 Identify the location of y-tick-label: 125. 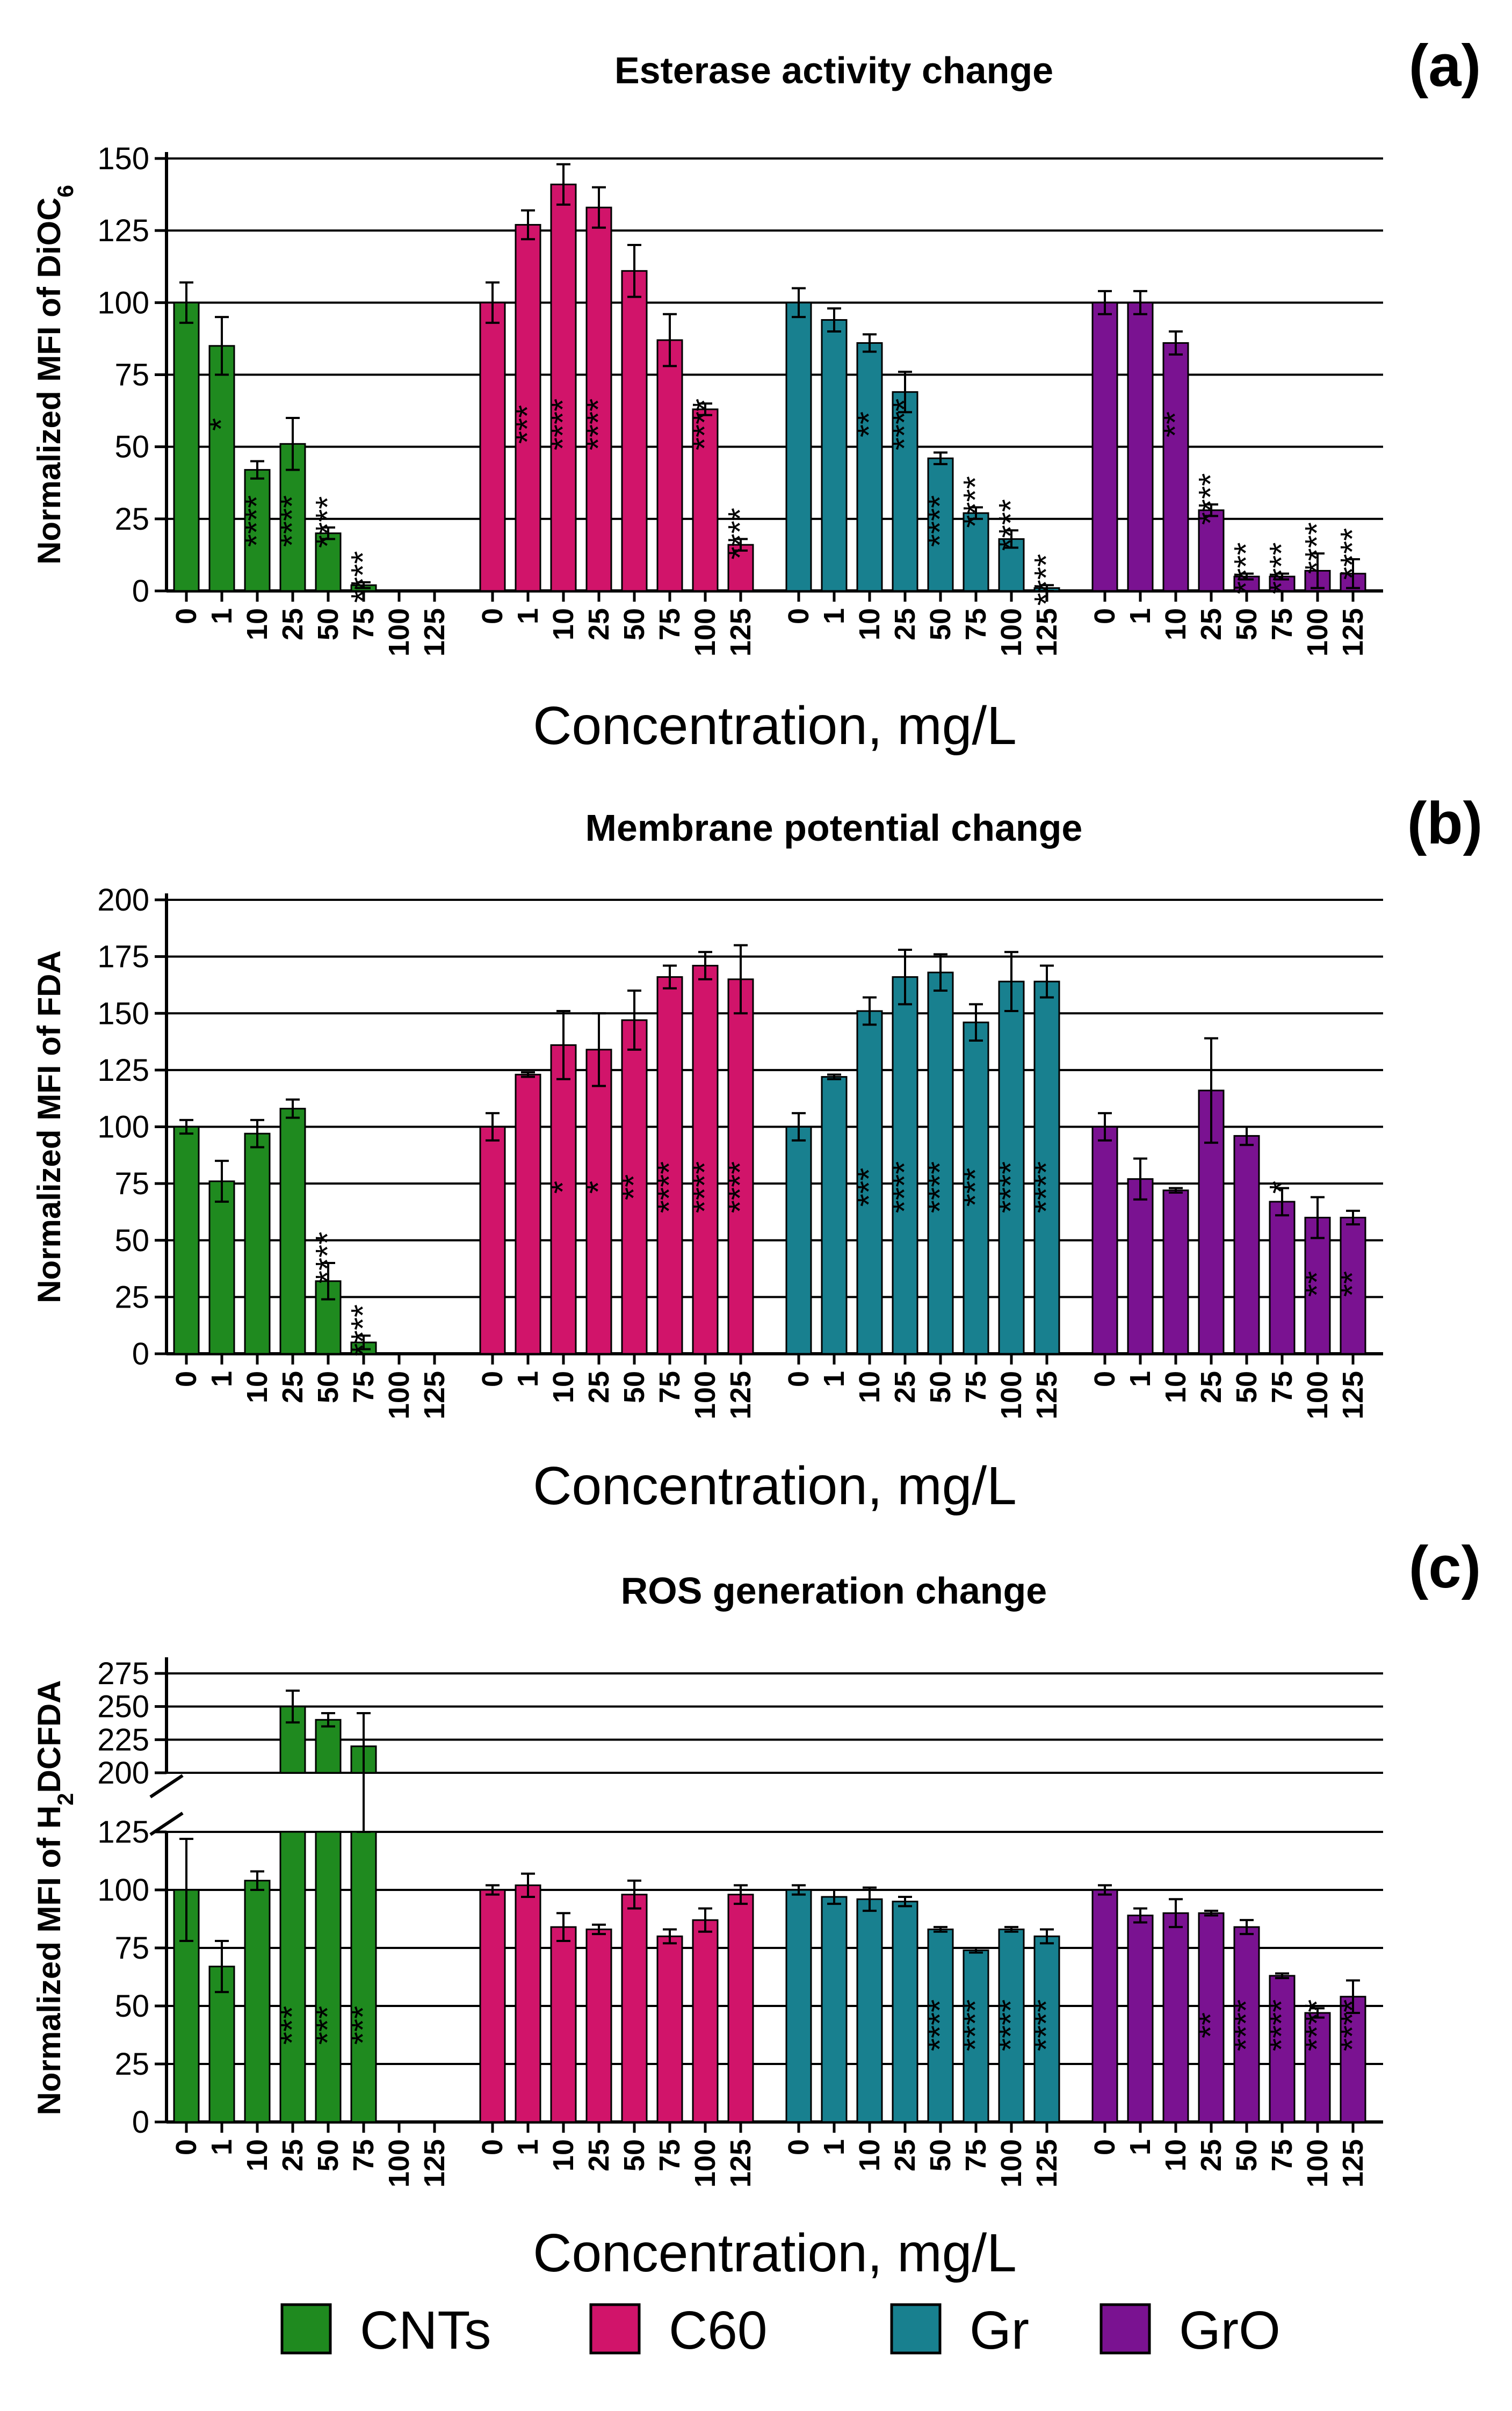
(123, 1070).